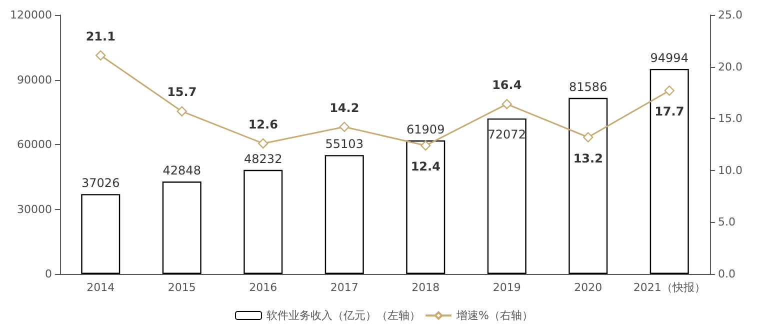  Describe the element at coordinates (101, 183) in the screenshot. I see `data-label: 37026` at that location.